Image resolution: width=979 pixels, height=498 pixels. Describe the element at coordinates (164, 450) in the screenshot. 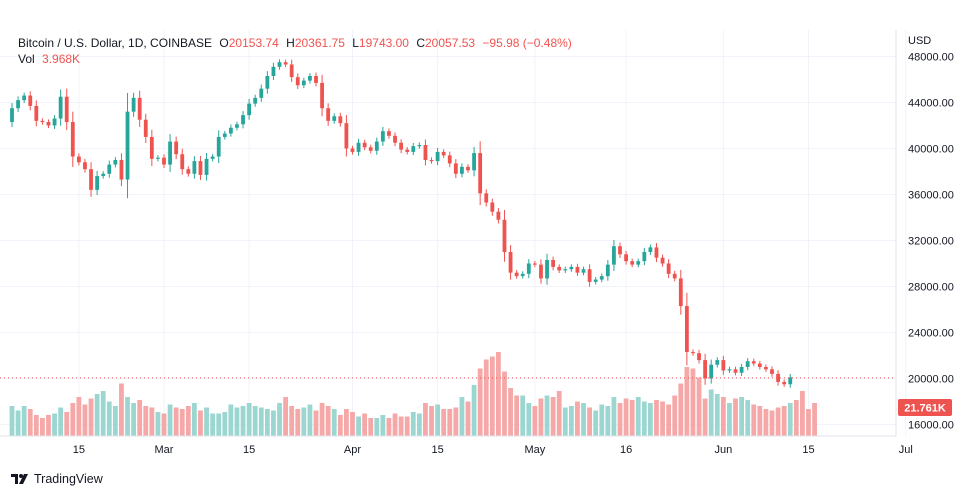

I see `x-tick-label: Mar` at that location.